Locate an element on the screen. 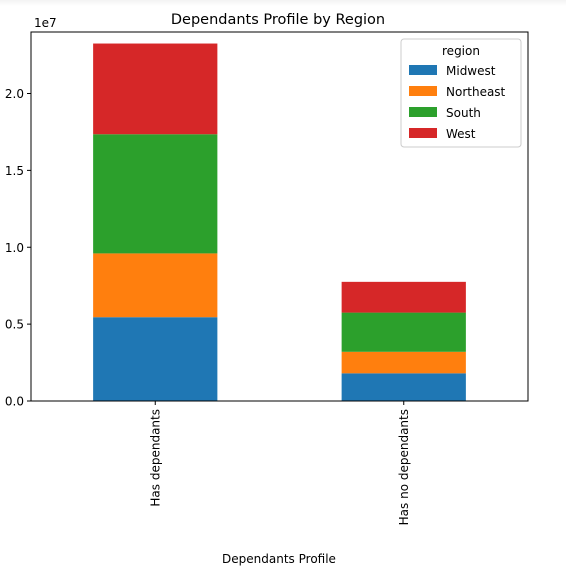 This screenshot has height=580, width=566. y-tick-label: 0.5 is located at coordinates (14, 325).